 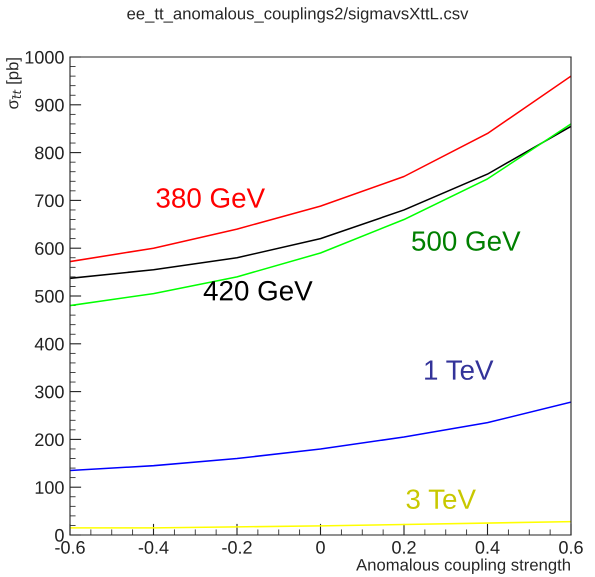 I want to click on y-tick-label: 900, so click(x=49, y=105).